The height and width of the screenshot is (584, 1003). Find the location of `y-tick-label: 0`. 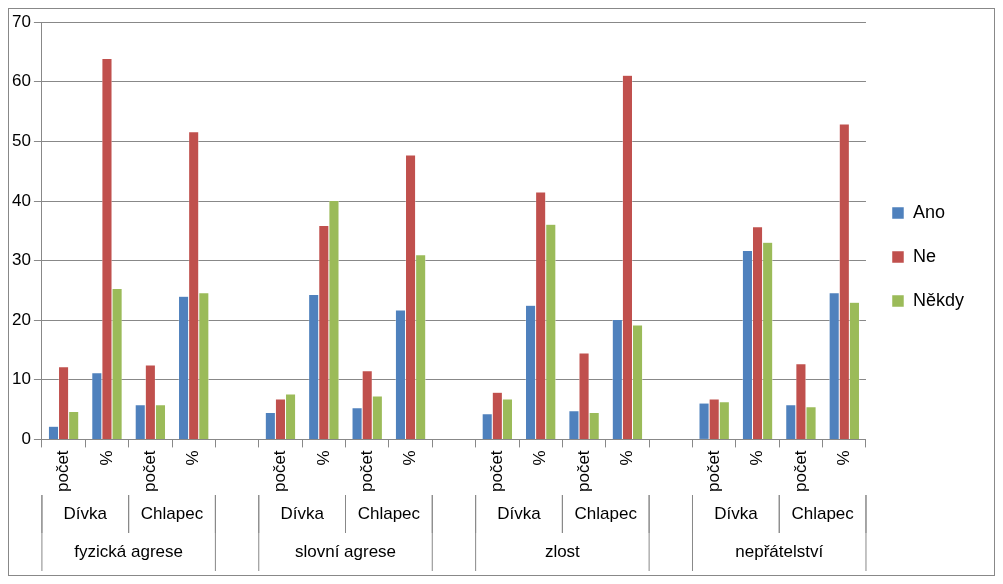

y-tick-label: 0 is located at coordinates (26, 439).